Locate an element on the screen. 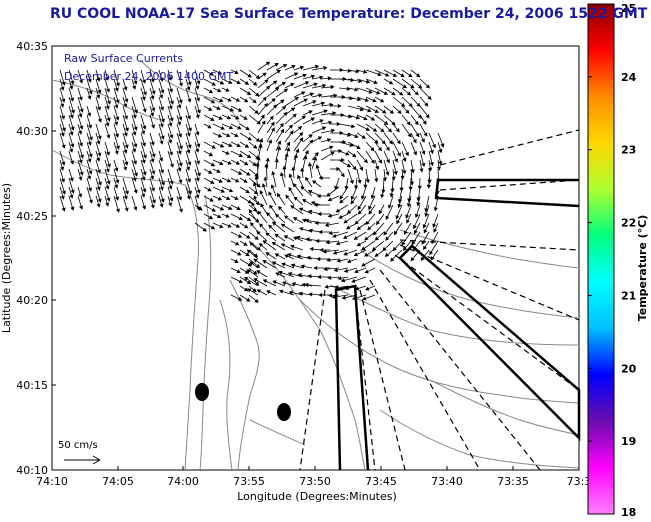 This screenshot has width=651, height=522. y-tick-label: 40:10 is located at coordinates (32, 470).